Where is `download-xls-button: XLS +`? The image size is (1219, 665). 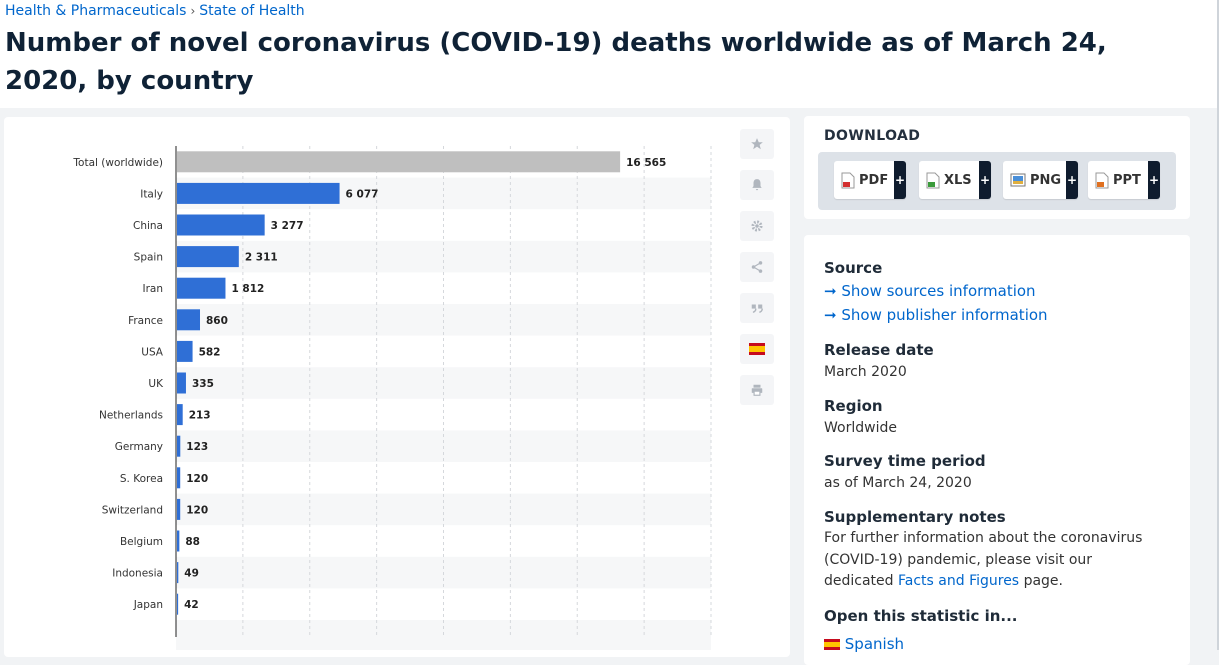 download-xls-button: XLS + is located at coordinates (955, 180).